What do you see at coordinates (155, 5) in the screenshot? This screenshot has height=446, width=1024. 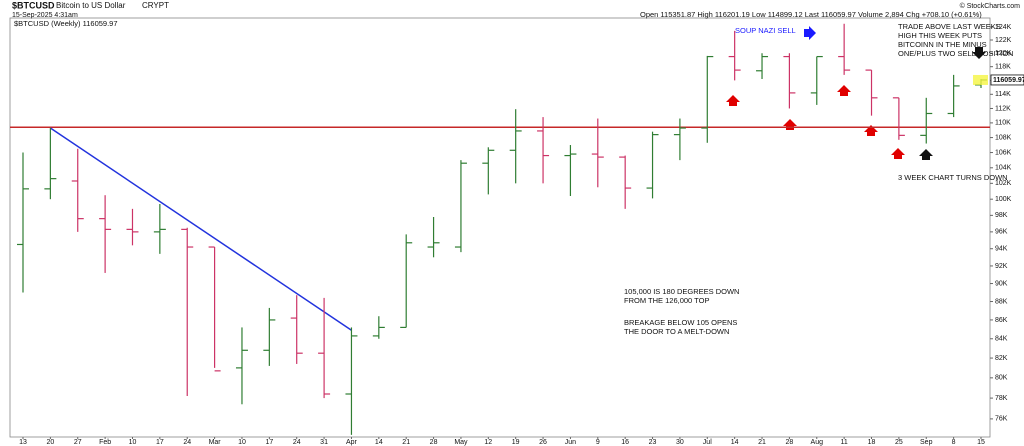 I see `exchange: CRYPT` at bounding box center [155, 5].